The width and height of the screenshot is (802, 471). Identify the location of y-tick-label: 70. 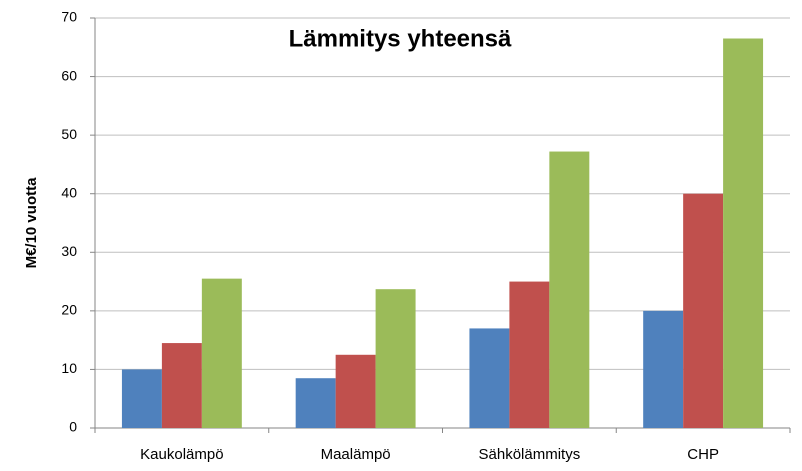
(69, 17).